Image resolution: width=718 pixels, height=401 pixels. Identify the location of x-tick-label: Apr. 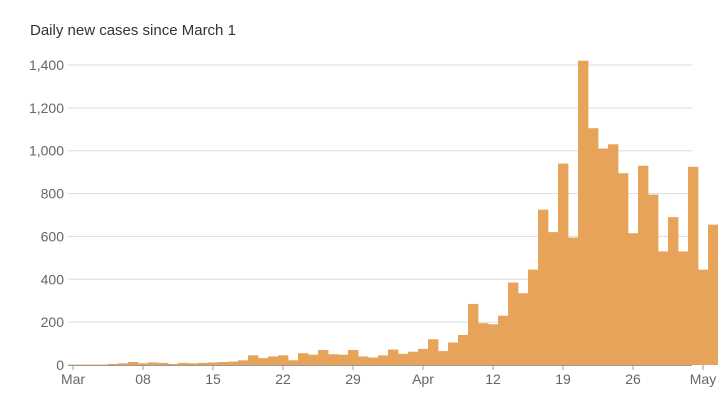
(423, 379).